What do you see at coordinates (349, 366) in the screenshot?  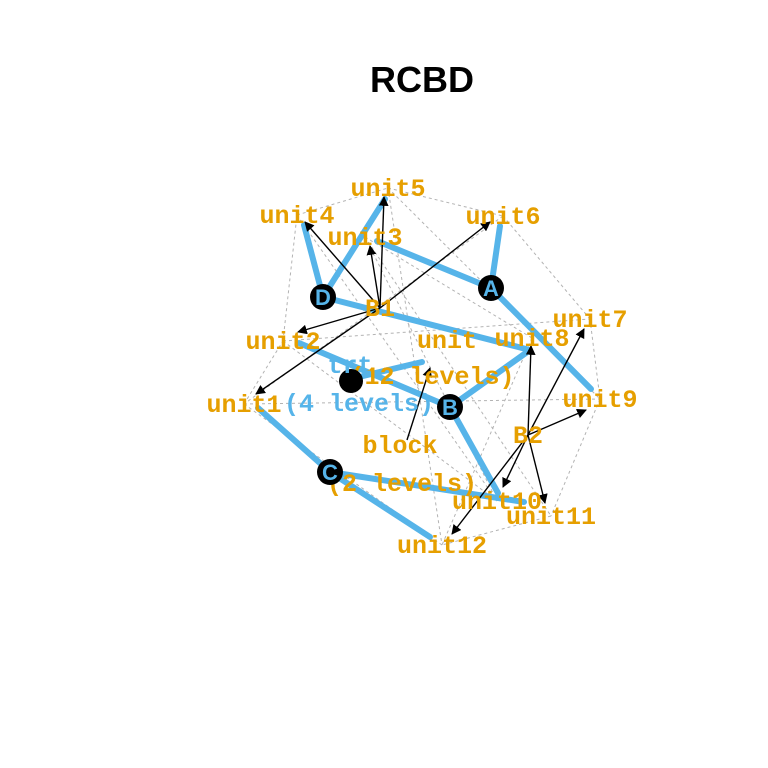 I see `factor-trt-name: trt` at bounding box center [349, 366].